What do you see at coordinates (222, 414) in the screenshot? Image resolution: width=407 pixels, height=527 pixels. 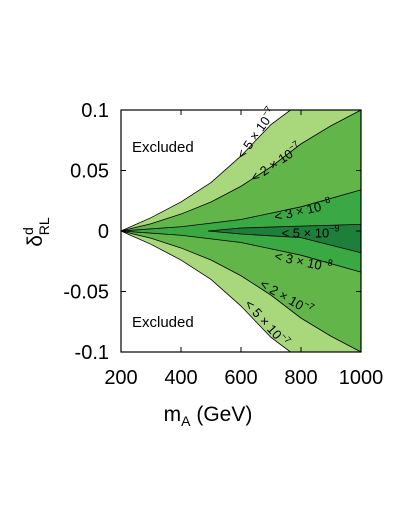 I see `x-axis-title-rest: (GeV)` at bounding box center [222, 414].